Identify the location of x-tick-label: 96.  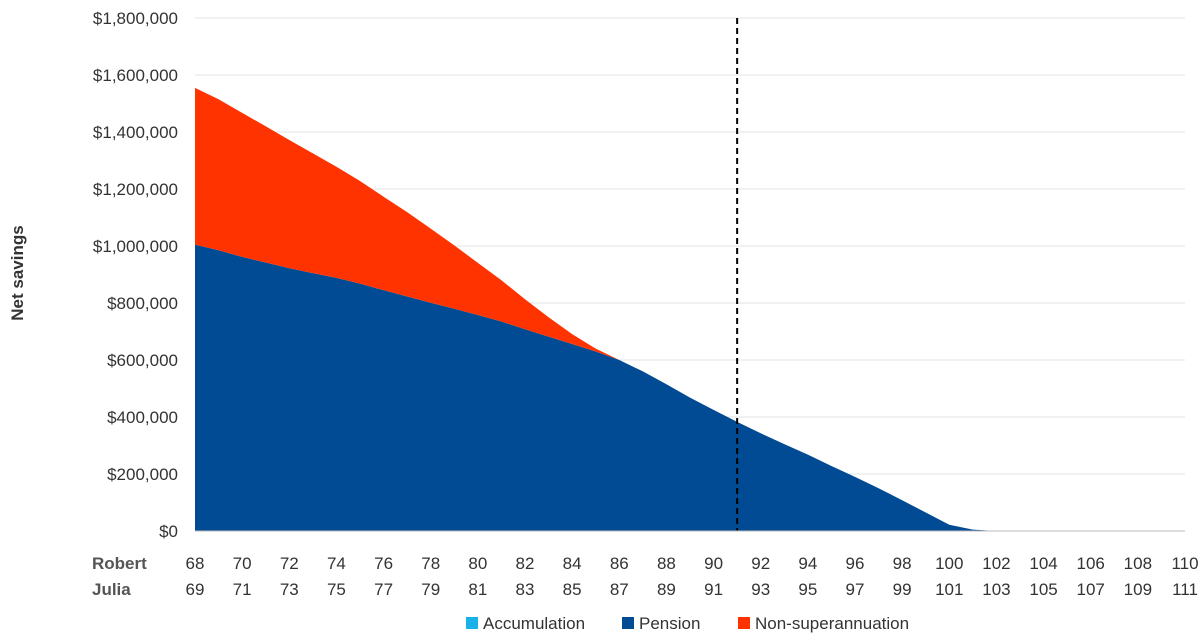
(855, 563).